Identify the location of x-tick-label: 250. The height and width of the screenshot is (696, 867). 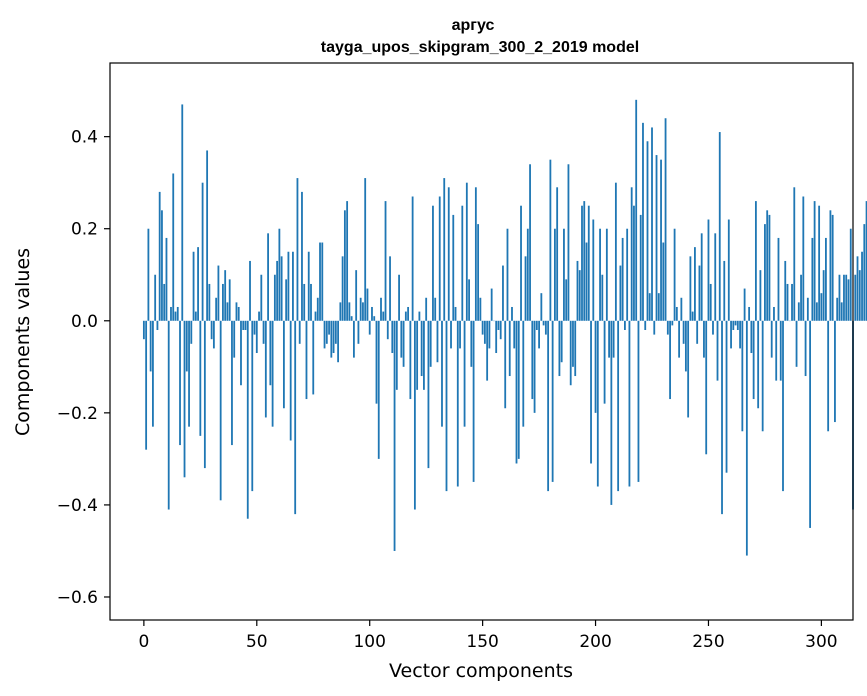
(708, 642).